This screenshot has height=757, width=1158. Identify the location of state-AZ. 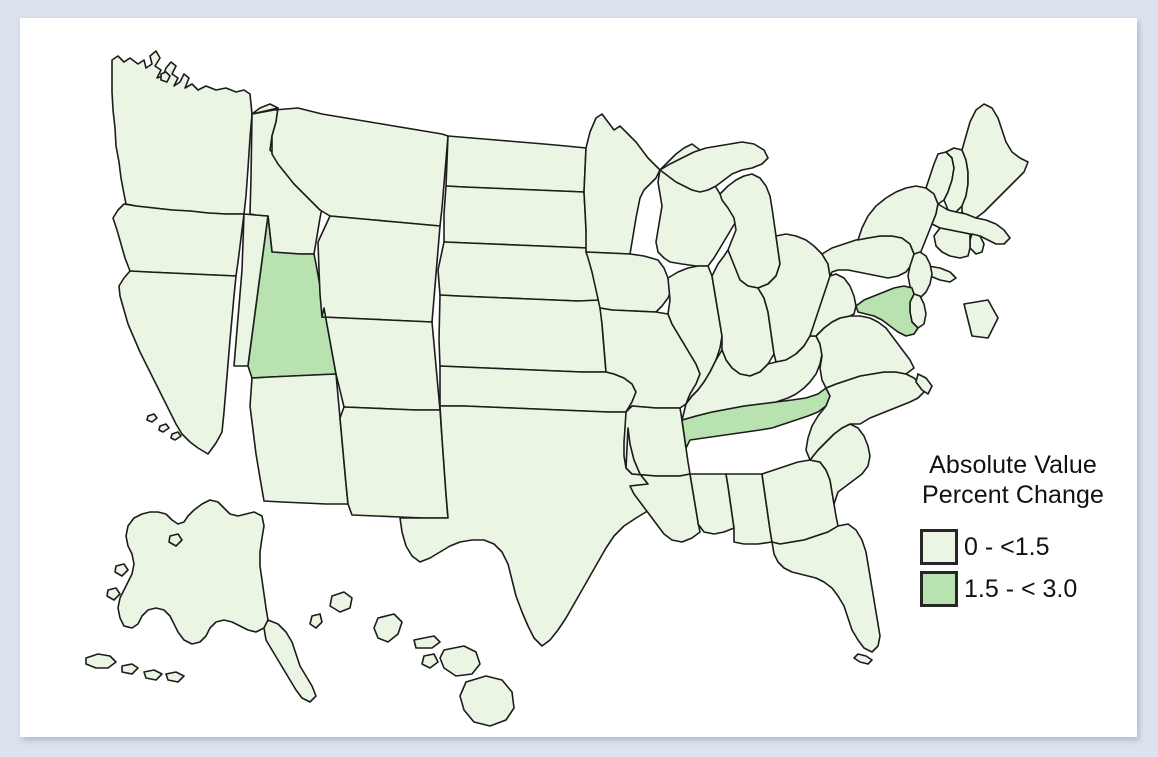
(299, 439).